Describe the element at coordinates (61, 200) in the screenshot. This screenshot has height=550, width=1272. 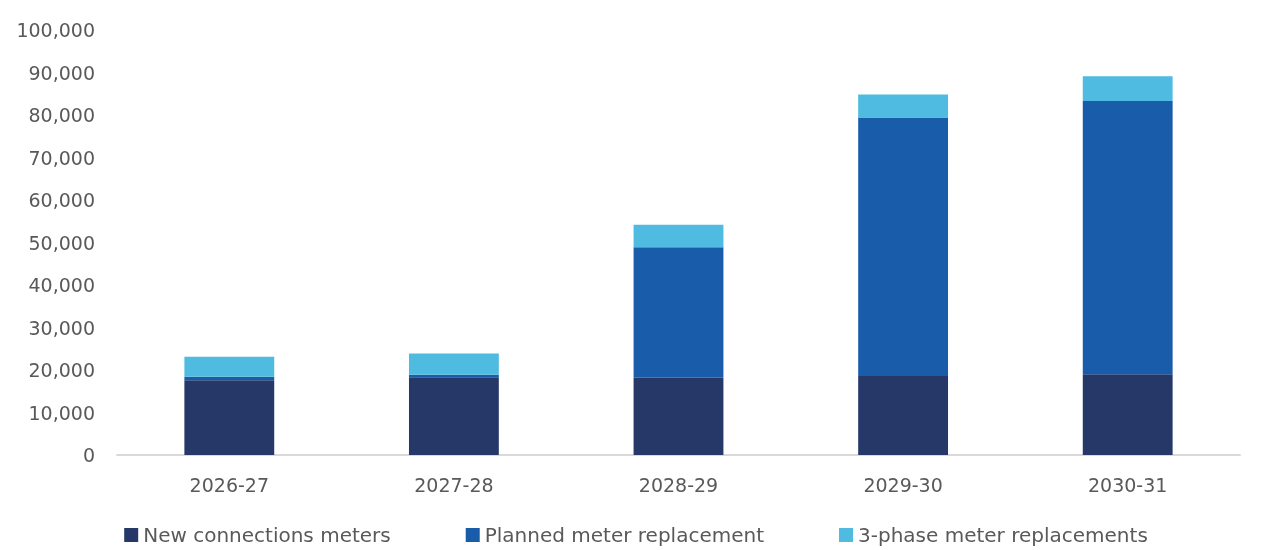
I see `y-tick-label: 60,000` at that location.